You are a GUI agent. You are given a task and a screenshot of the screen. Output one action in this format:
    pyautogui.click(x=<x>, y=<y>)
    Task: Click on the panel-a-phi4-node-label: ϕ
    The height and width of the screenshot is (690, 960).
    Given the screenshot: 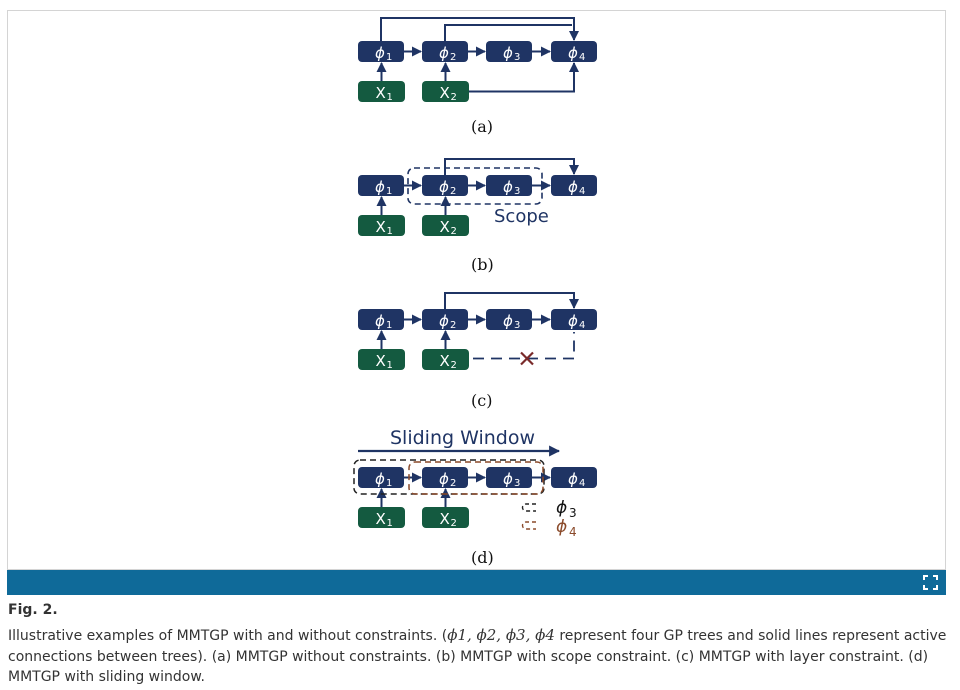 What is the action you would take?
    pyautogui.click(x=573, y=53)
    